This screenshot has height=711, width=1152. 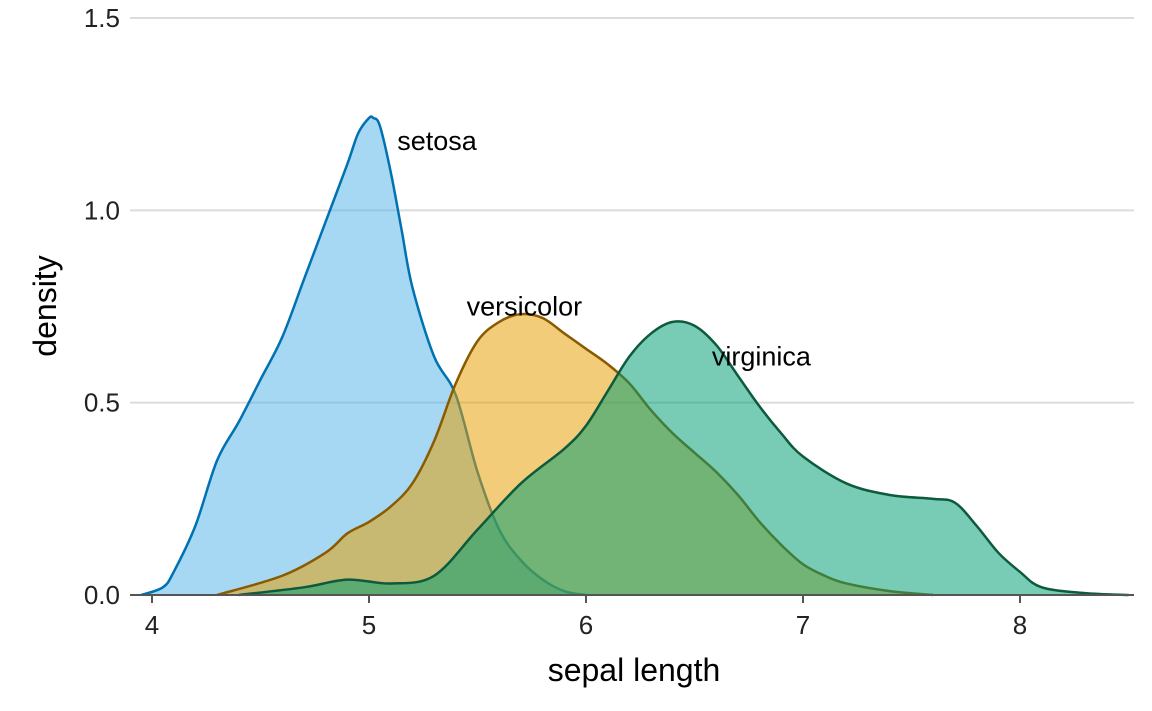 I want to click on x-tick-labels: 4 5 6 7 8, so click(x=586, y=625).